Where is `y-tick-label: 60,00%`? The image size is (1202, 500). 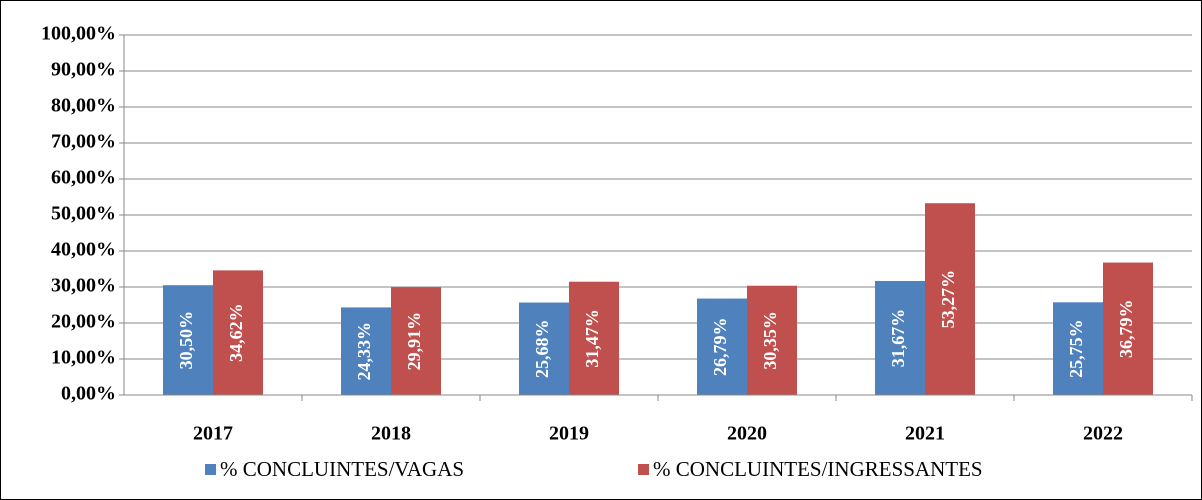 y-tick-label: 60,00% is located at coordinates (83, 178).